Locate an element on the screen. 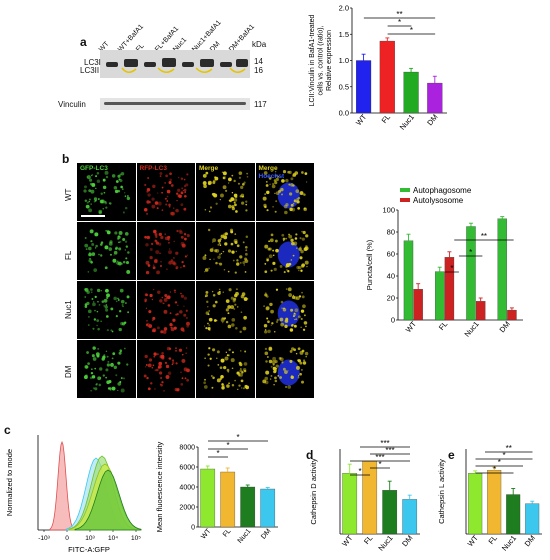 The width and height of the screenshot is (550, 560). mw-117-label: 117 is located at coordinates (260, 104).